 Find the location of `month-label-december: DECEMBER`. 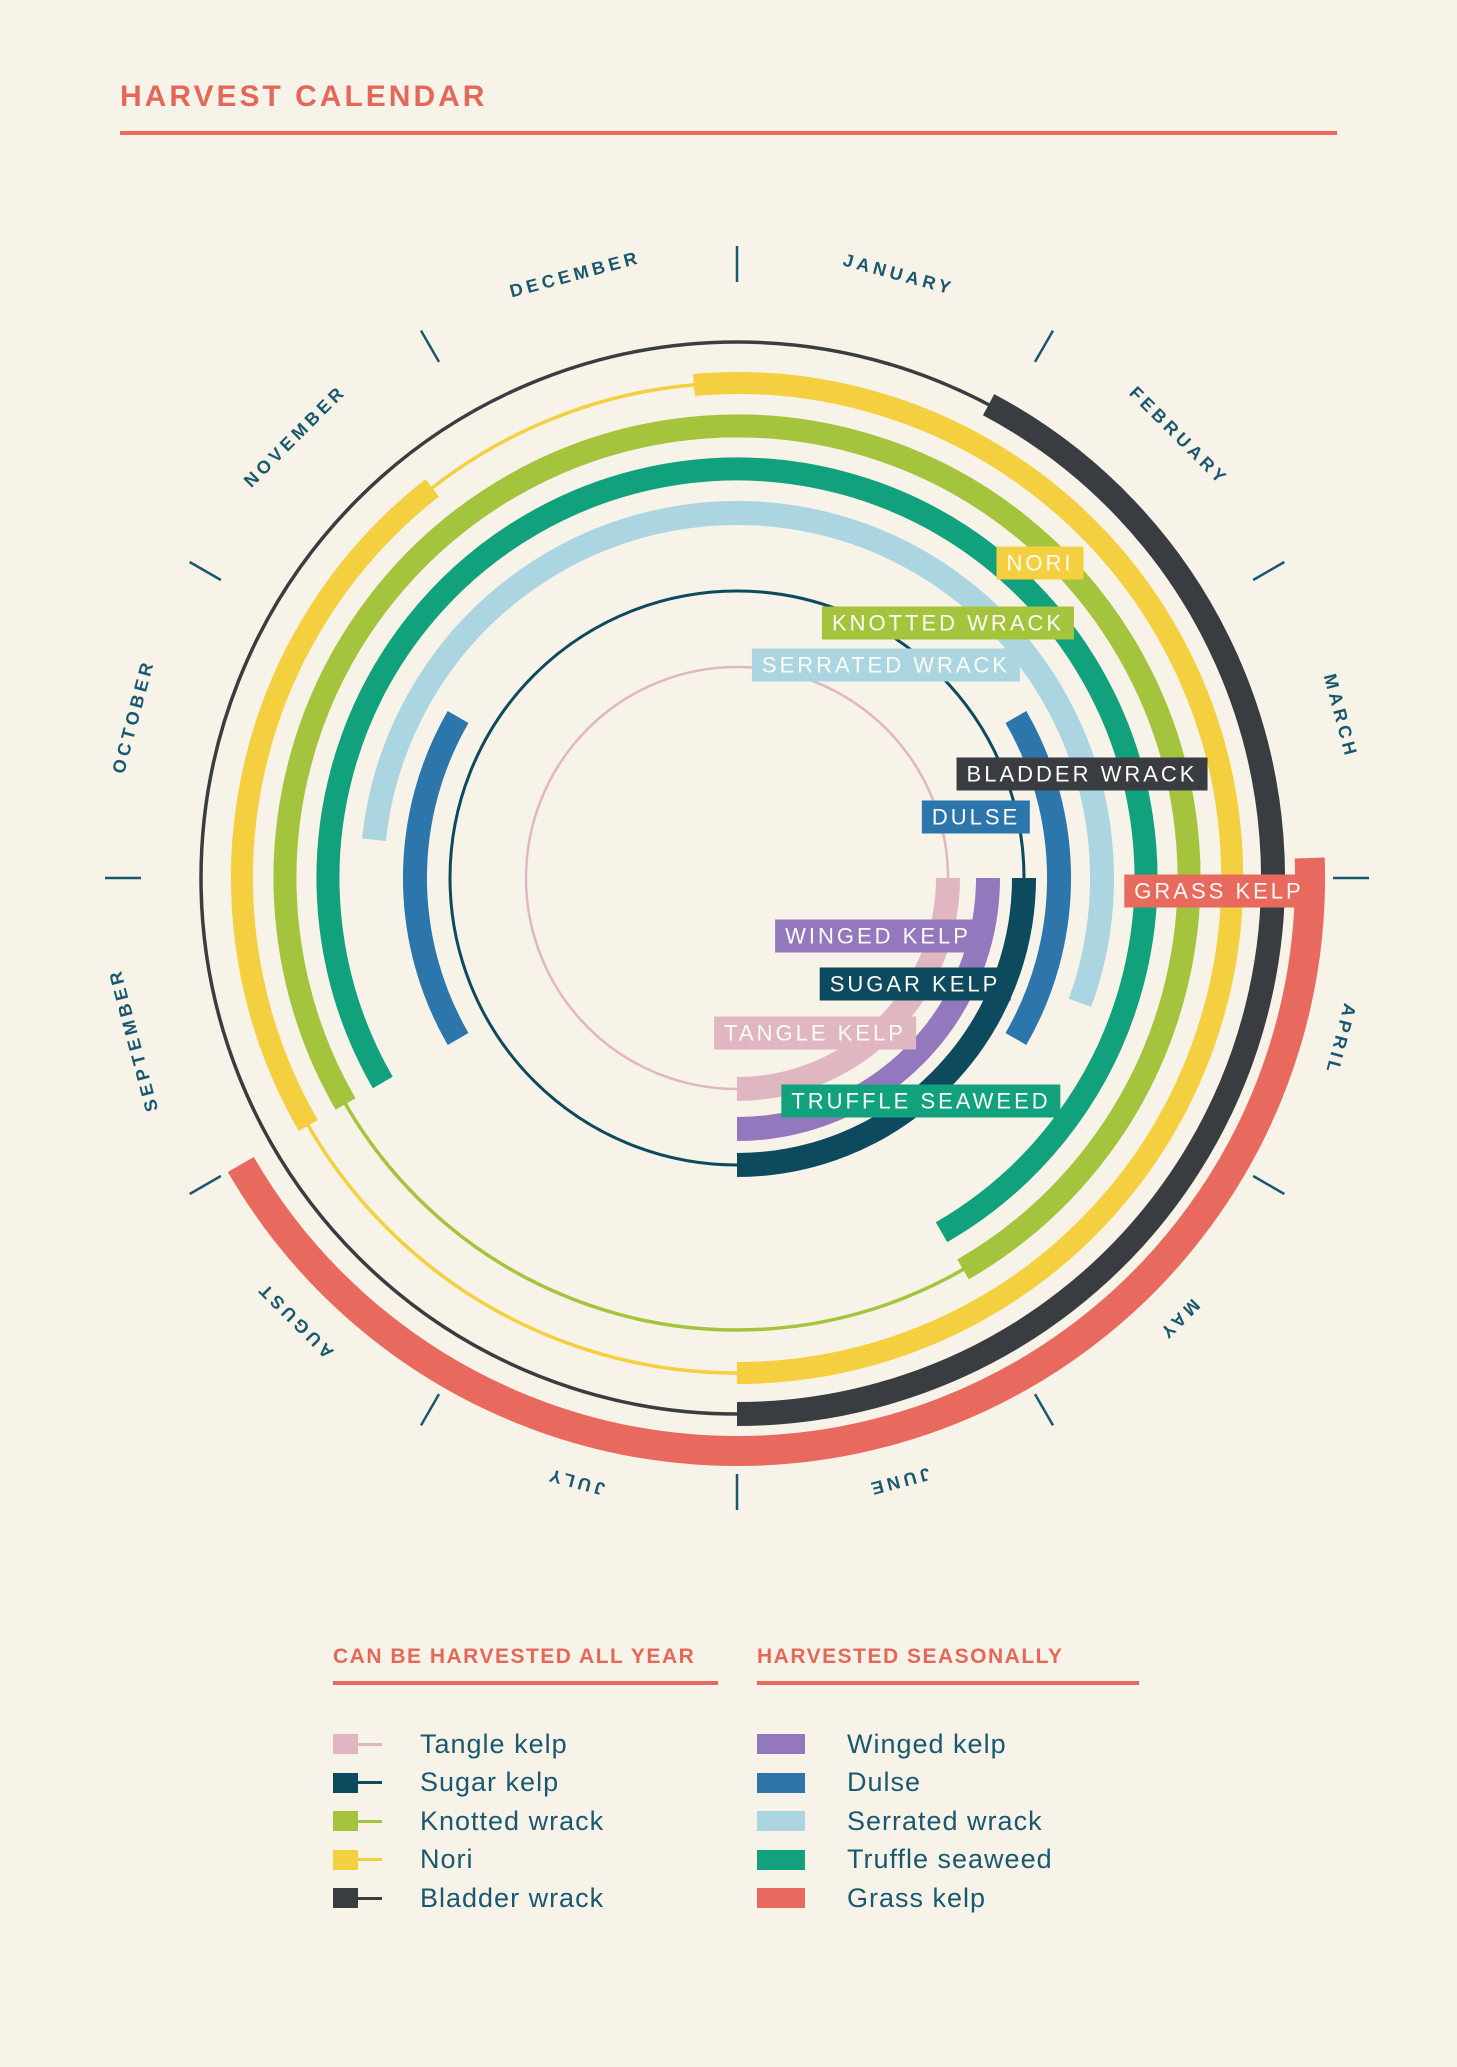

month-label-december: DECEMBER is located at coordinates (575, 274).